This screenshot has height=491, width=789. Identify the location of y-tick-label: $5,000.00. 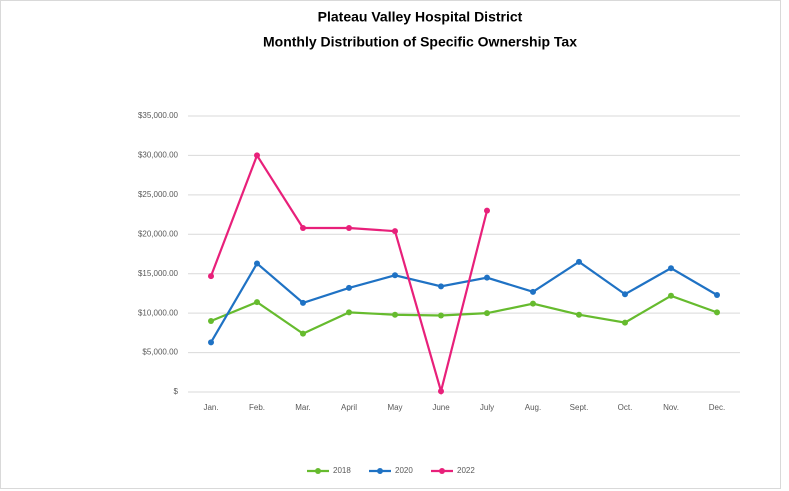
(160, 352).